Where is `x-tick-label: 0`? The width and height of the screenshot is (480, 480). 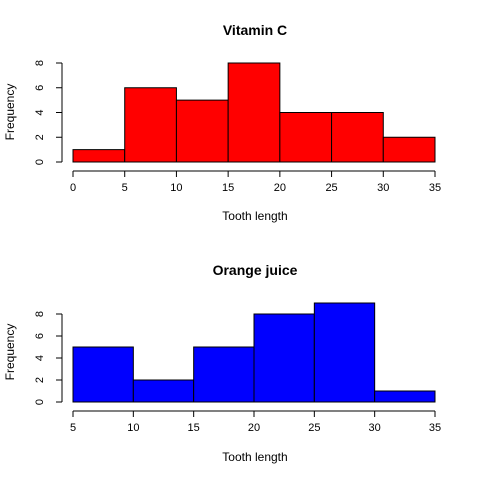 x-tick-label: 0 is located at coordinates (73, 188).